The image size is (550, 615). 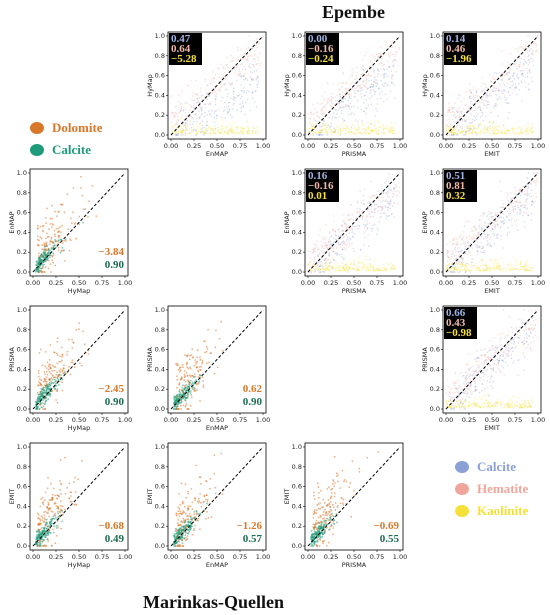 I want to click on x-tick-label: 0.25, so click(x=469, y=420).